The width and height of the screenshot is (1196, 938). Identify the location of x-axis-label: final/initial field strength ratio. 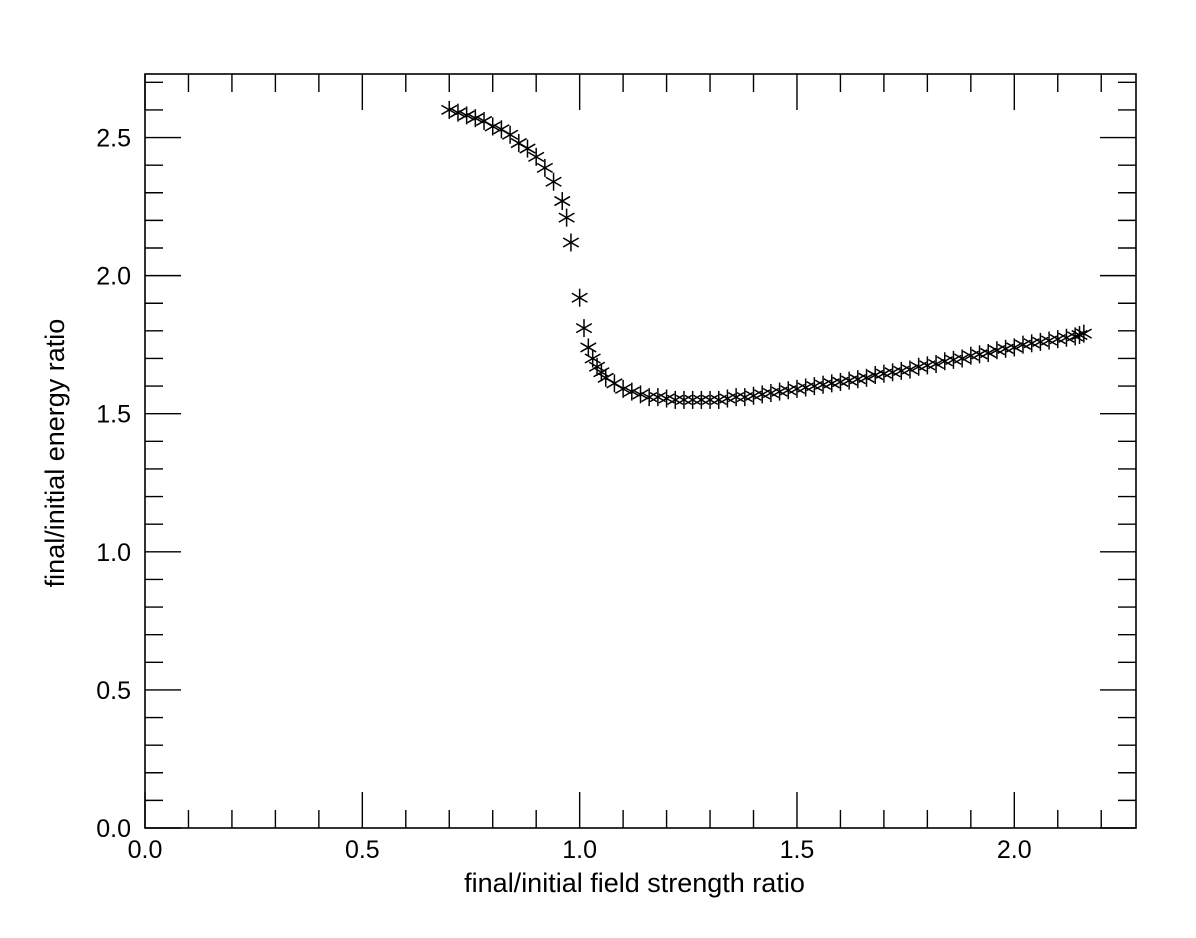
(634, 883).